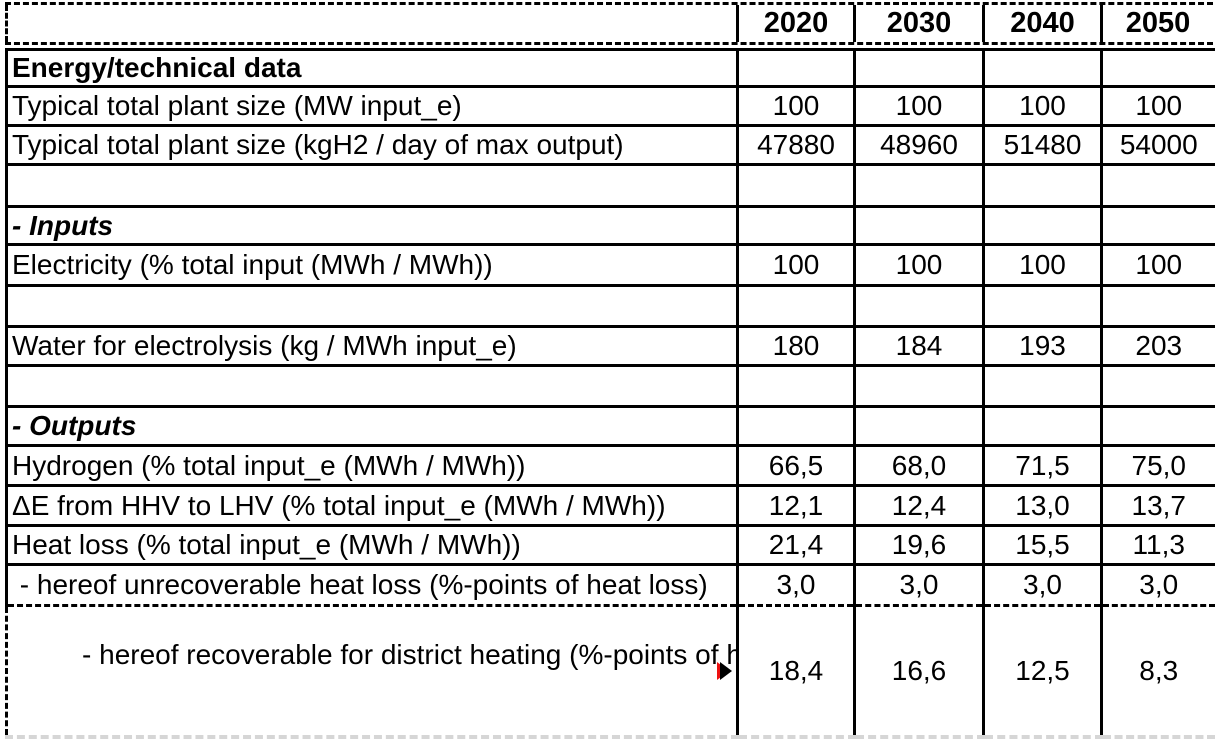 The height and width of the screenshot is (739, 1218). What do you see at coordinates (1042, 672) in the screenshot?
I see `value-cell: 12,5` at bounding box center [1042, 672].